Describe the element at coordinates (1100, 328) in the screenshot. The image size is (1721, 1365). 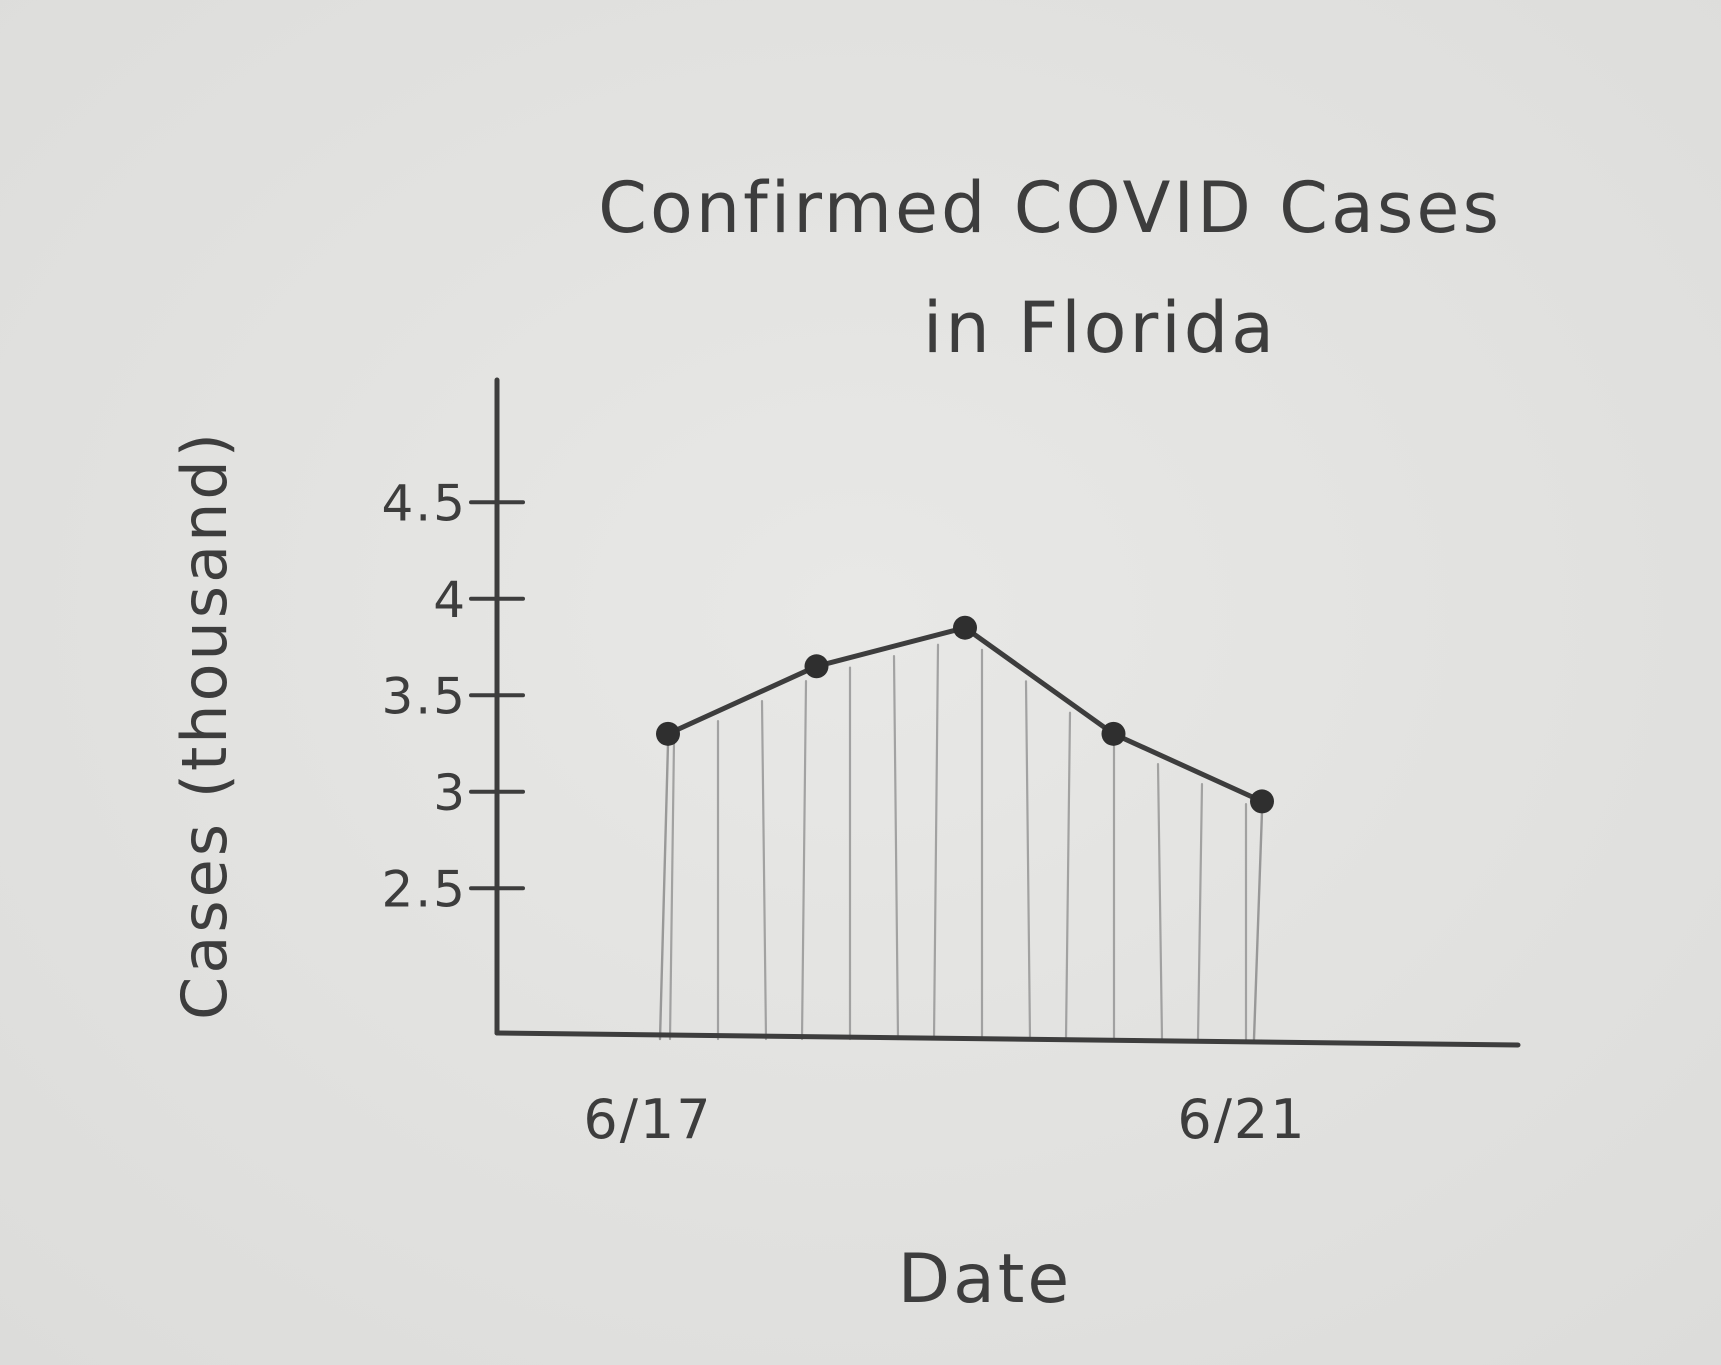
I see `chart-title-line-2: in Florida` at that location.